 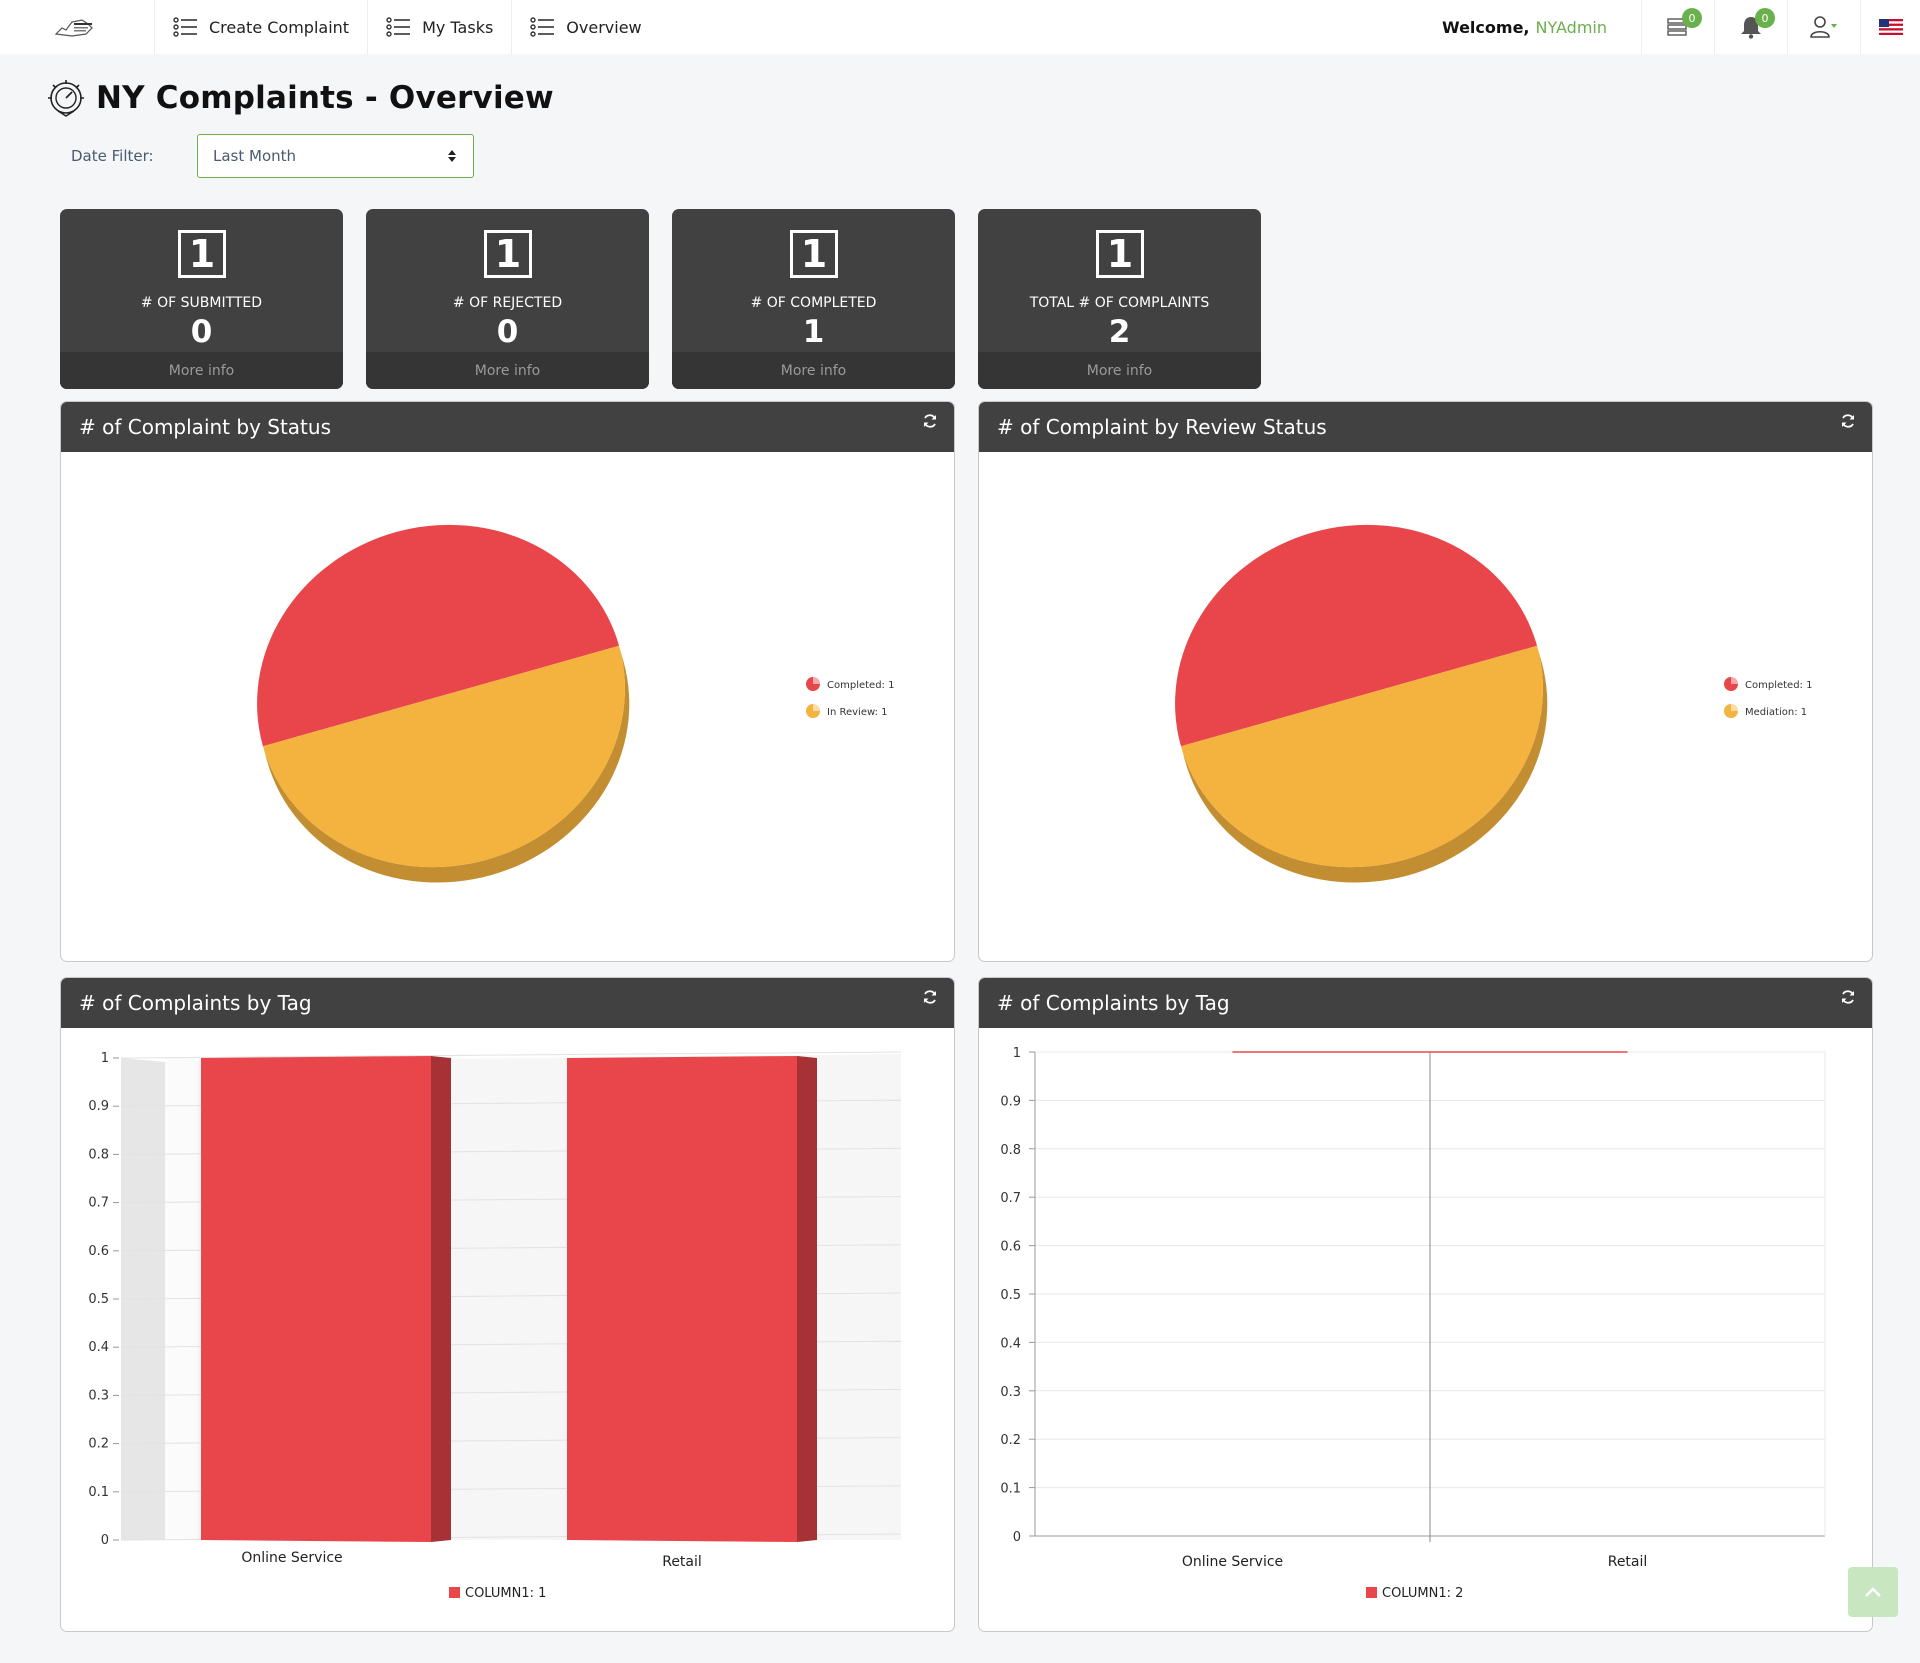 What do you see at coordinates (507, 299) in the screenshot?
I see `stat-card-rejected: 1 # OF REJECTED 0 More info` at bounding box center [507, 299].